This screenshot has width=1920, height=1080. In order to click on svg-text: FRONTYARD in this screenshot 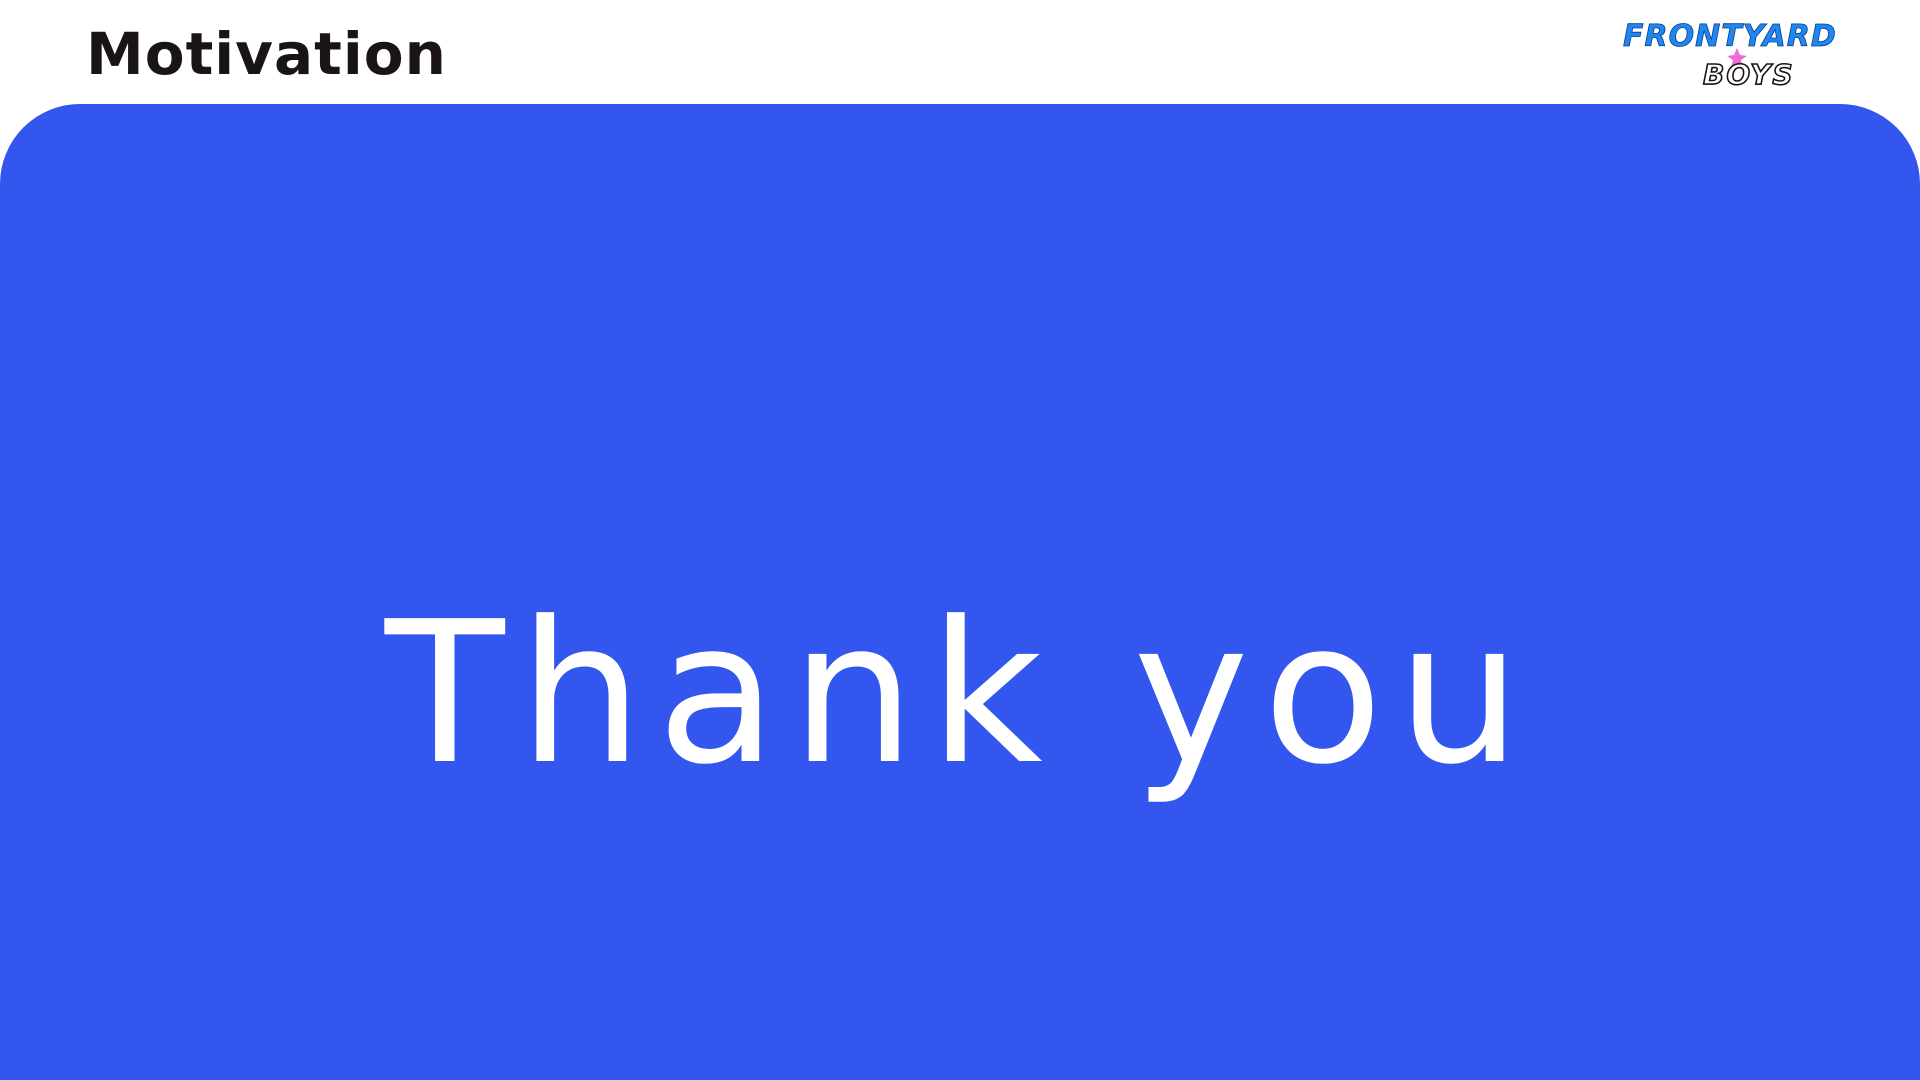, I will do `click(1730, 36)`.